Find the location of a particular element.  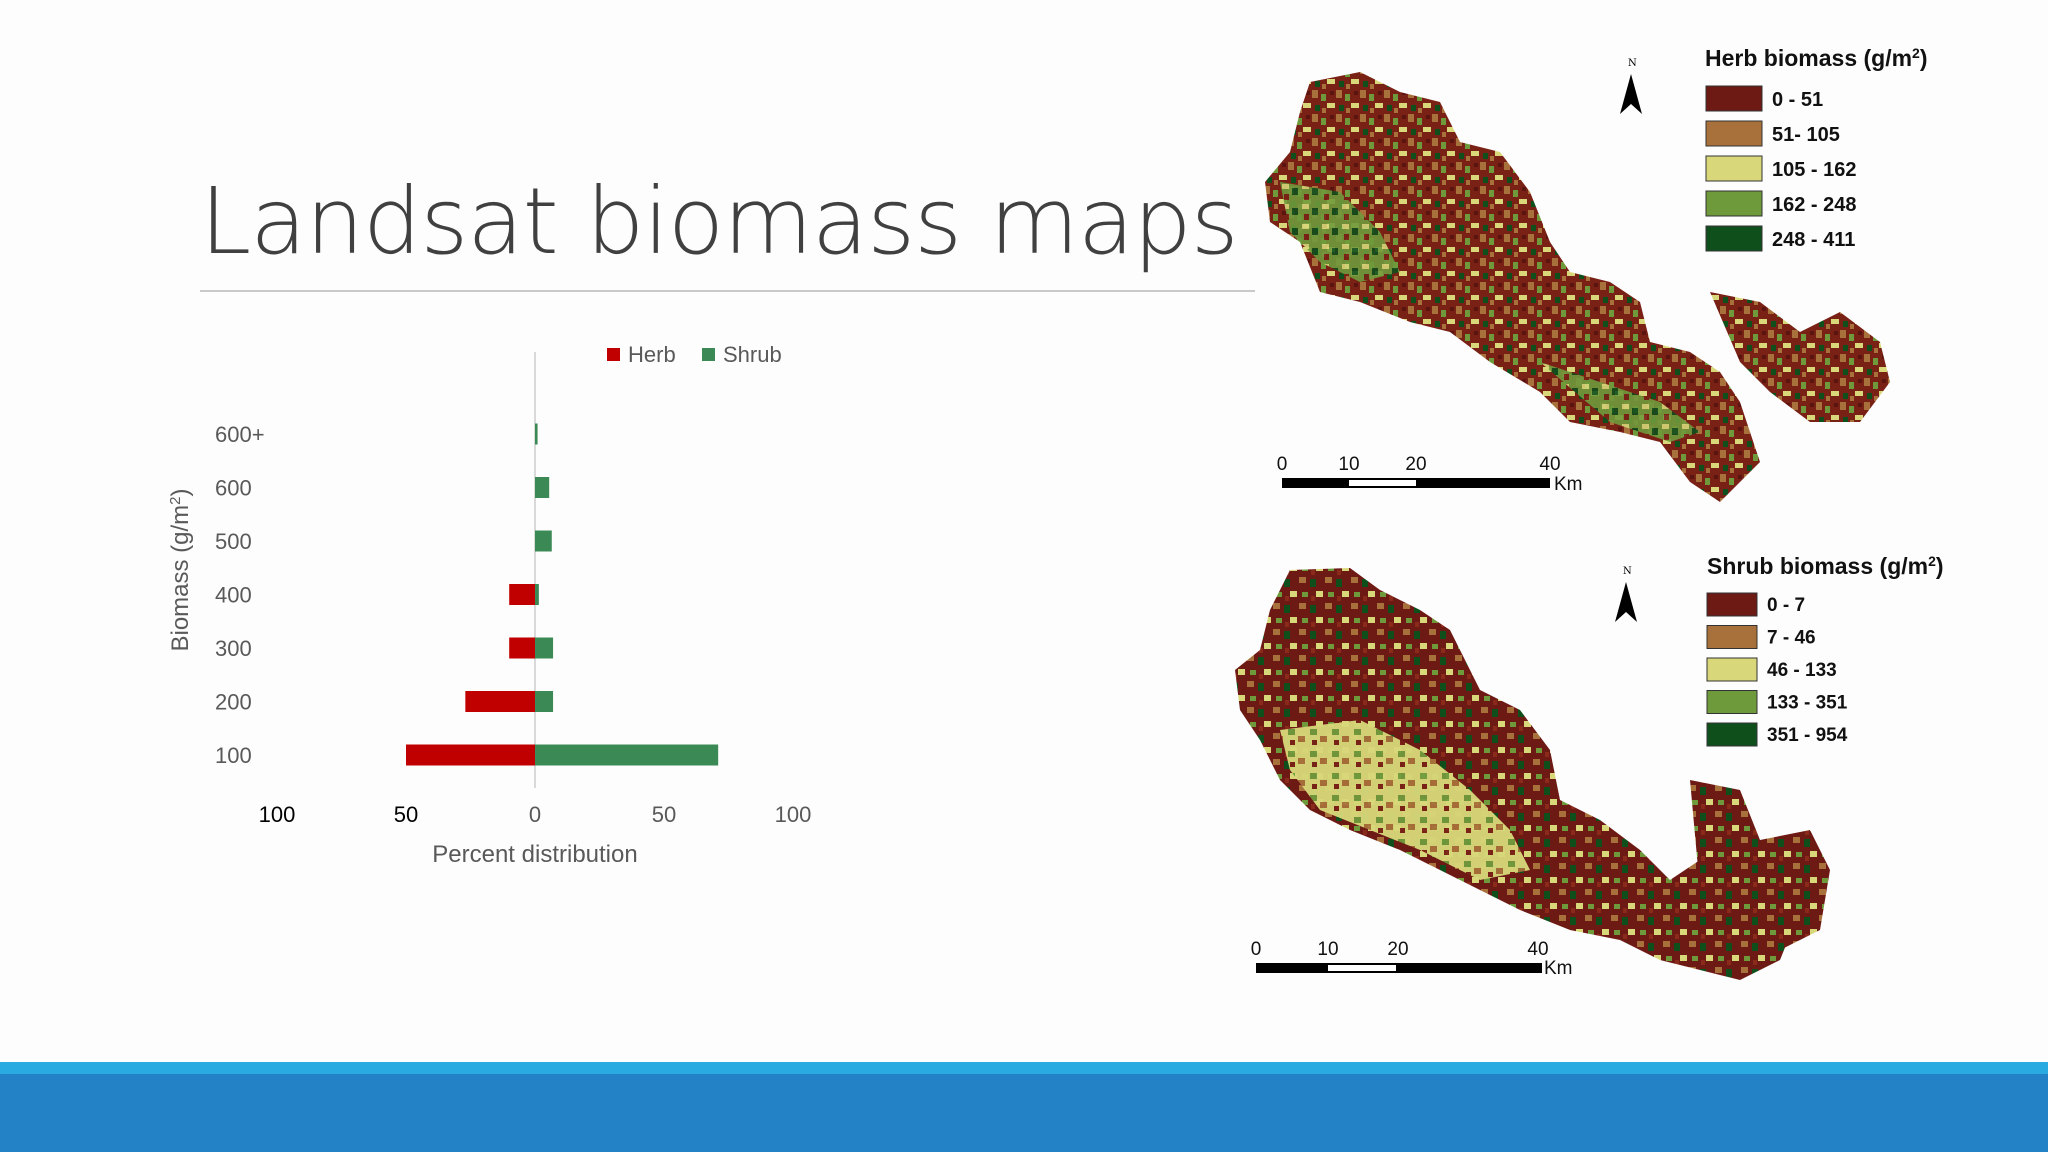

shrub-map-region-main is located at coordinates (1517, 774).